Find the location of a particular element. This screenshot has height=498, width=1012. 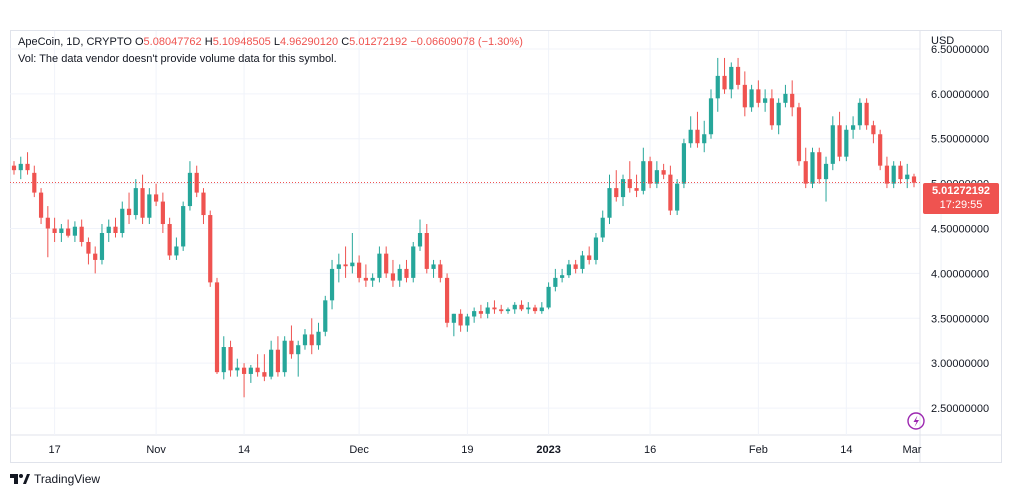

x-tick-label: 14 is located at coordinates (244, 450).